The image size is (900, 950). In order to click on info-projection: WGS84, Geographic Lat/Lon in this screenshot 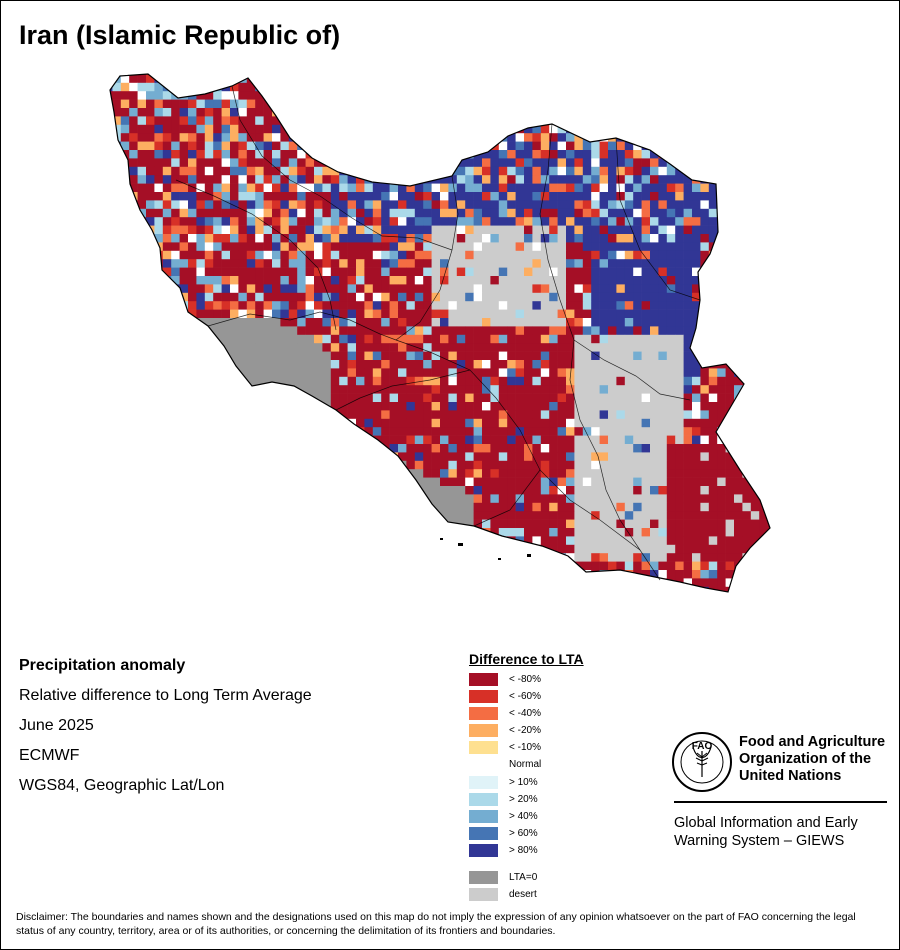, I will do `click(122, 785)`.